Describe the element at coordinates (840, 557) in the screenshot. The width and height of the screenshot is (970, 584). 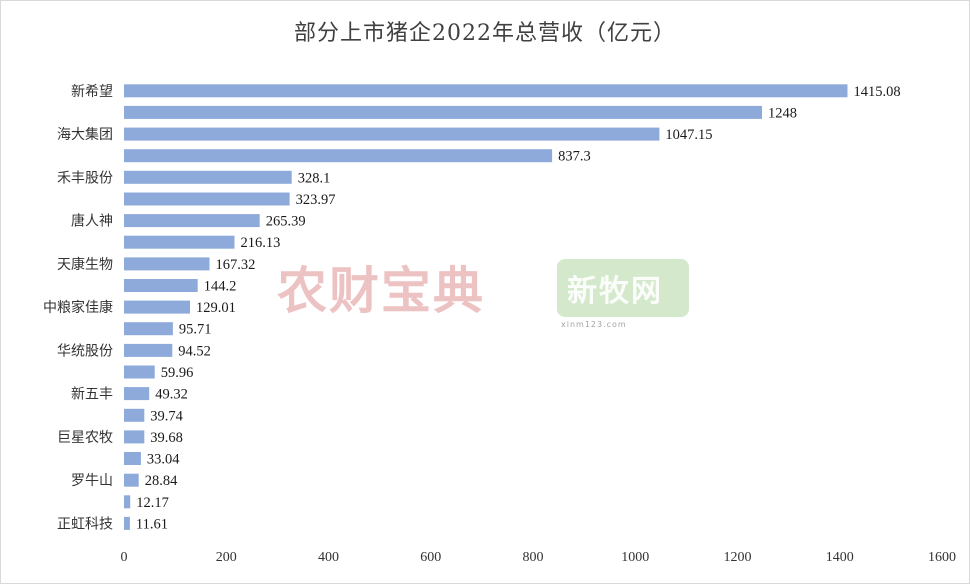
I see `x-tick-label: 1400` at that location.